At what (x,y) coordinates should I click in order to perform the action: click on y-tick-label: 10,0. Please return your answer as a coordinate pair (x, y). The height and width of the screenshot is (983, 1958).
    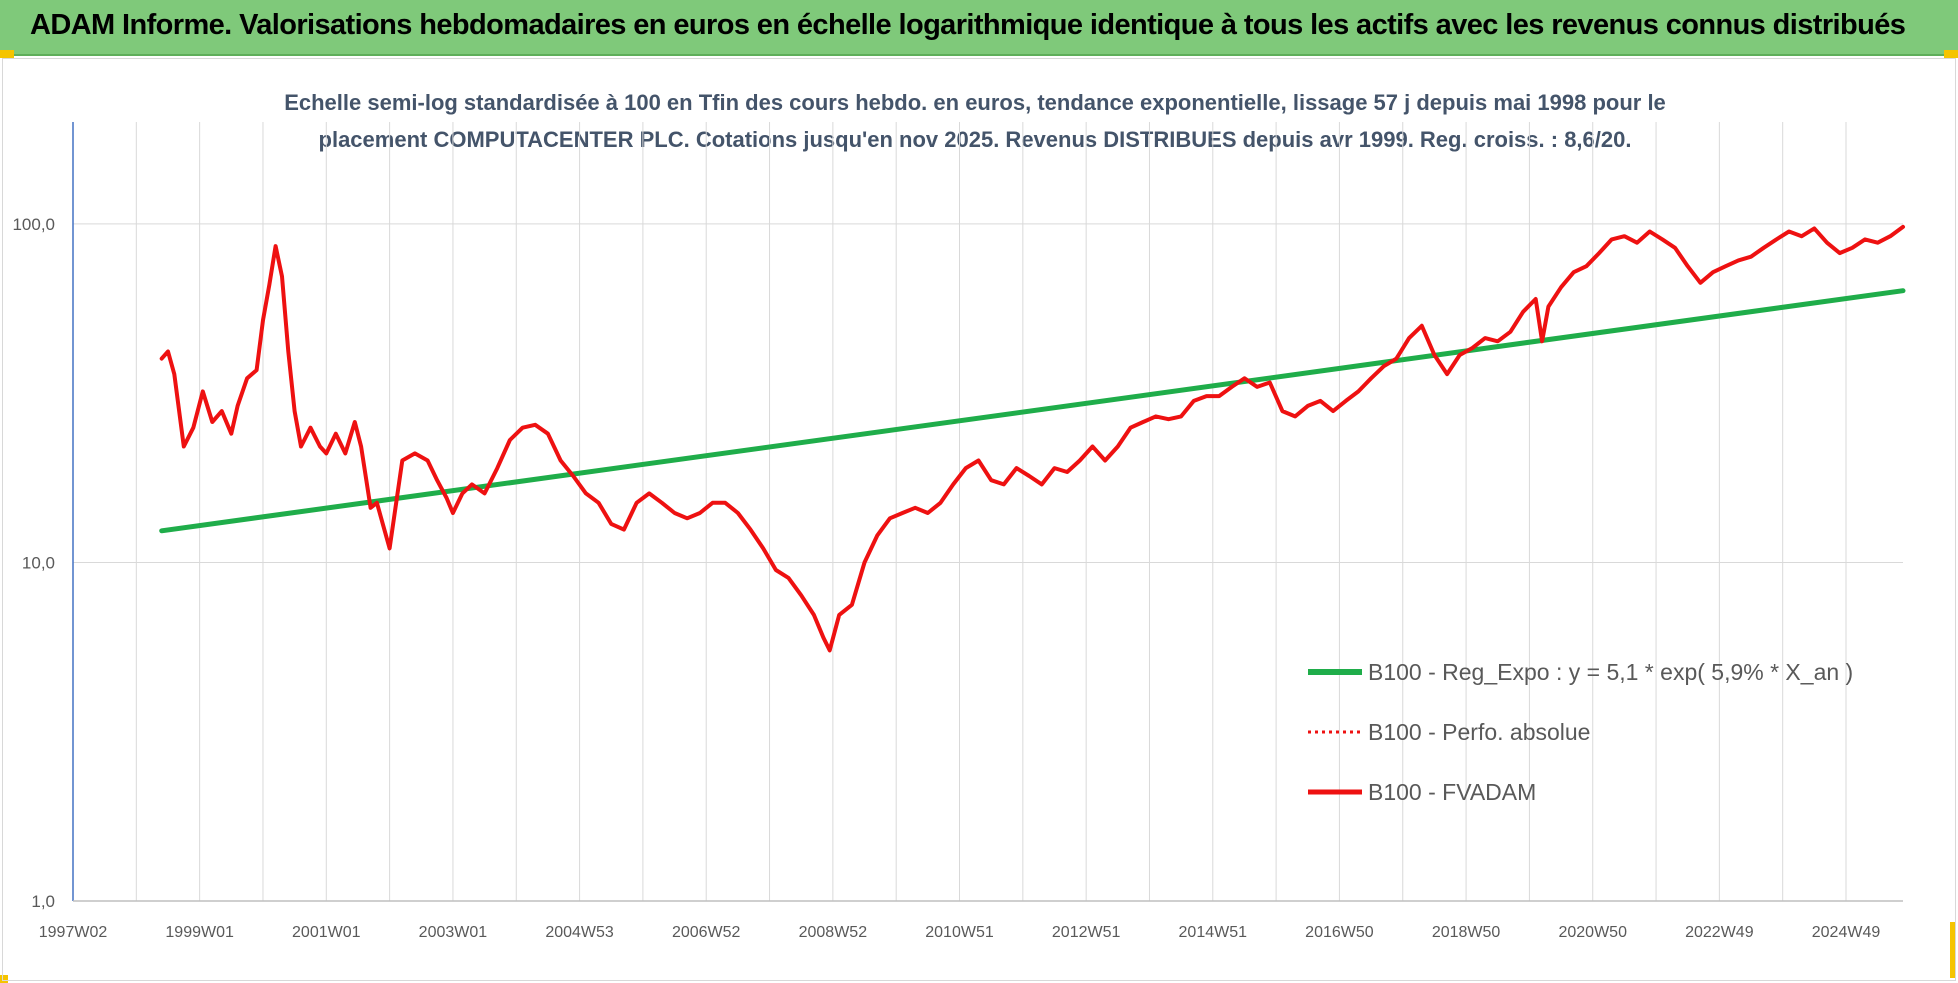
    Looking at the image, I should click on (38, 562).